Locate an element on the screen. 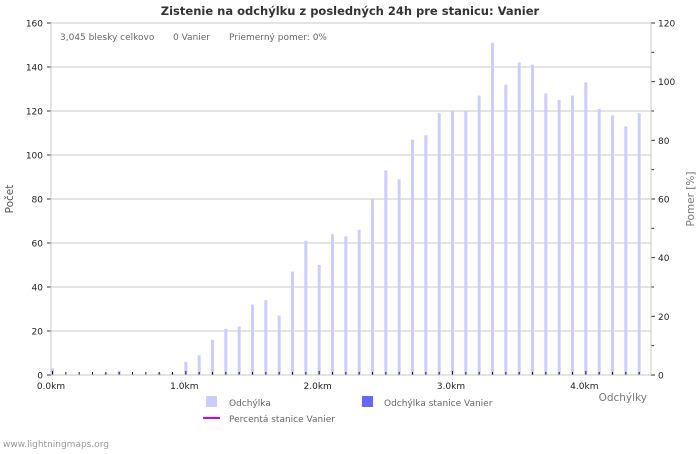  y2-tick-label: 100 is located at coordinates (666, 83).